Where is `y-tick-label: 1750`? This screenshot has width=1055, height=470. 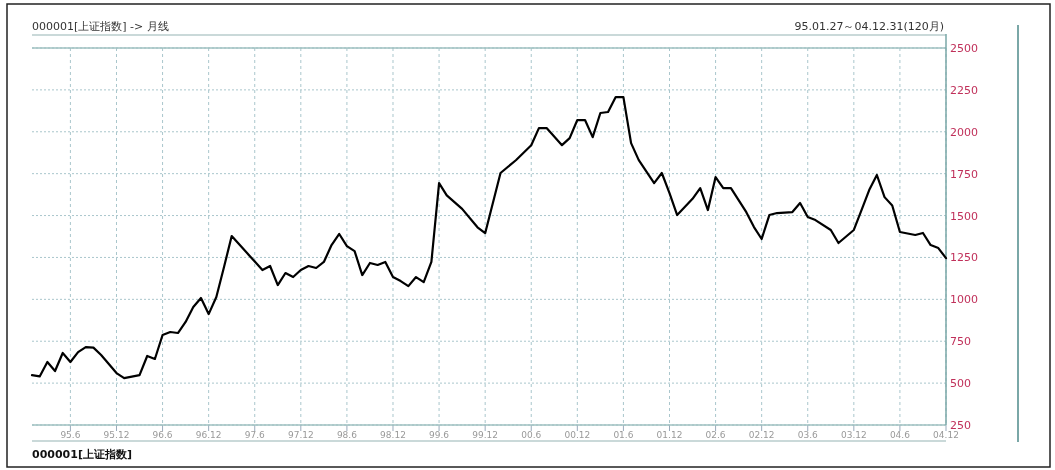
y-tick-label: 1750 is located at coordinates (964, 174).